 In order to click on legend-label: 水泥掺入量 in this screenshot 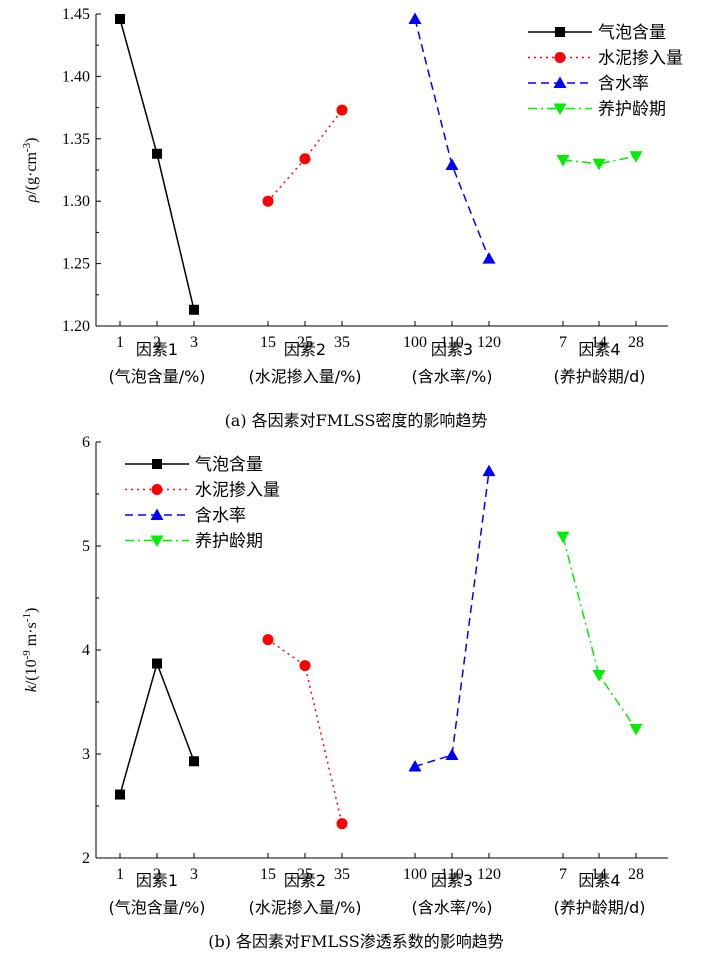, I will do `click(237, 491)`.